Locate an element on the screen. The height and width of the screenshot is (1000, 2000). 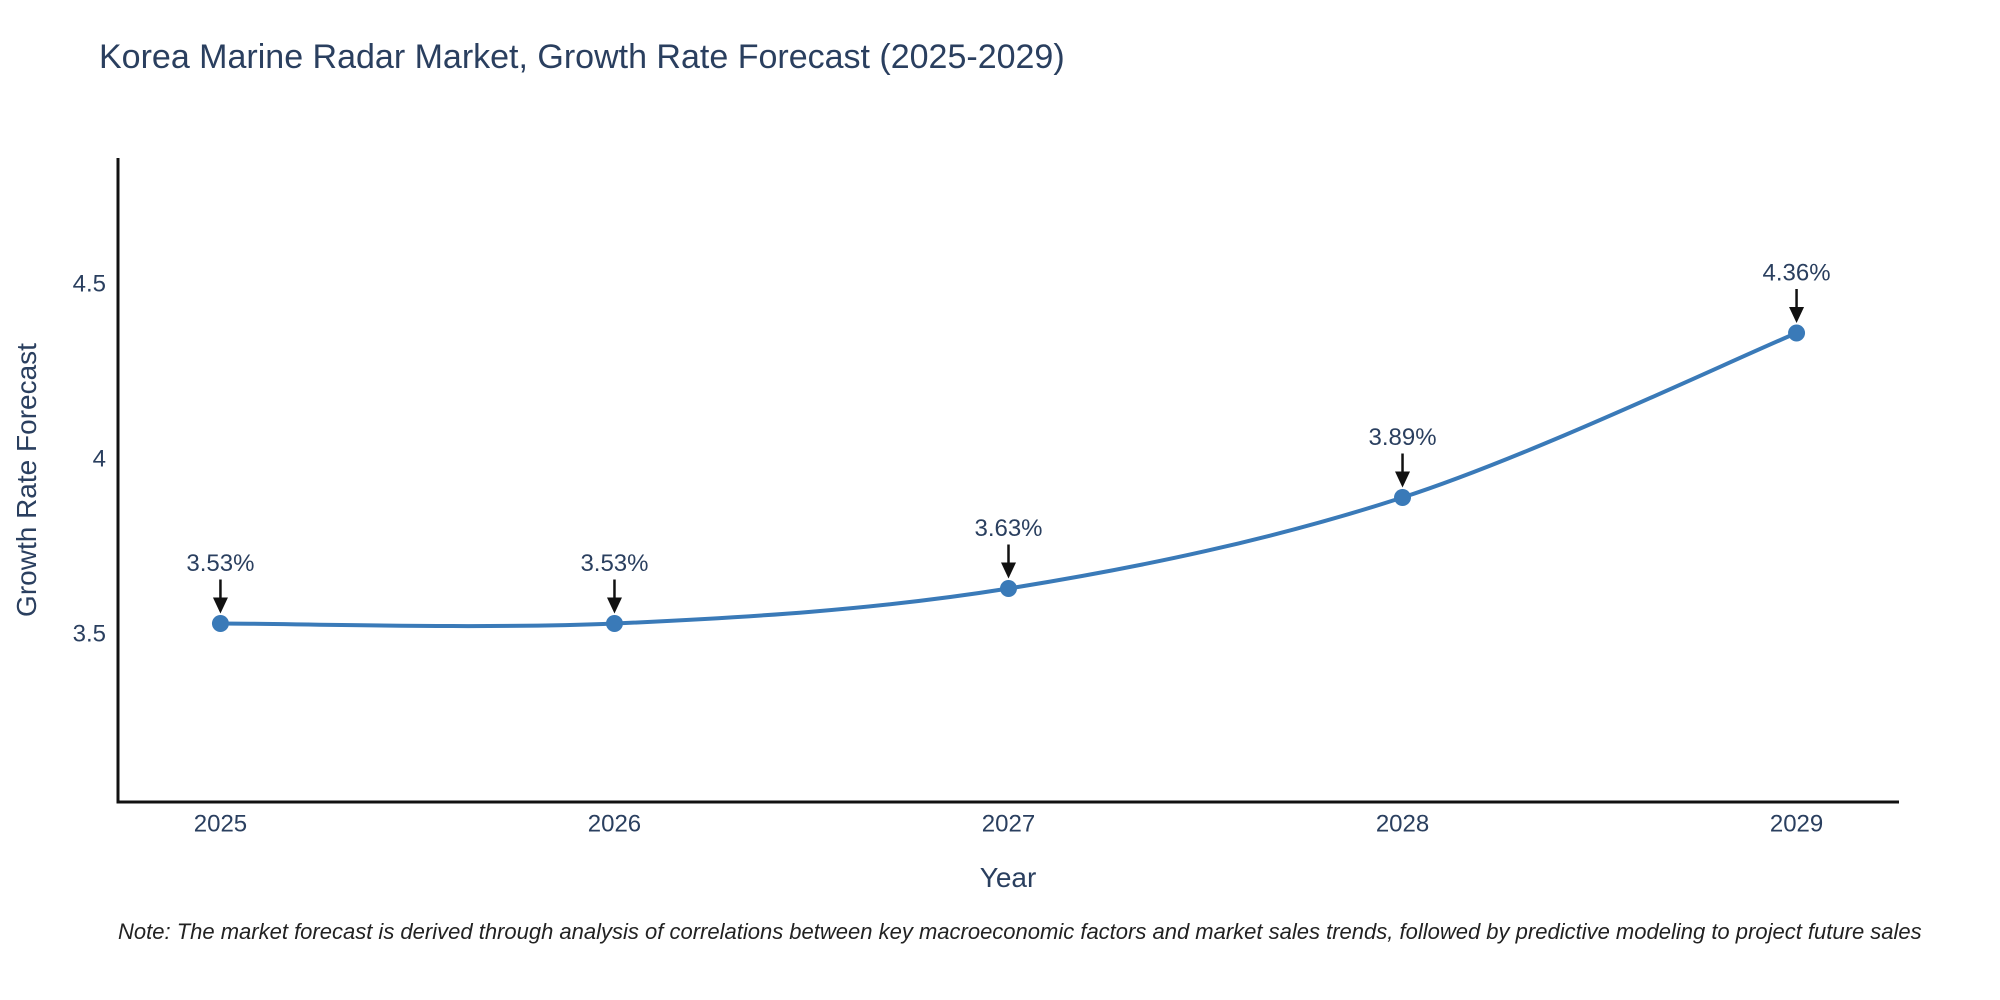
x-tick-label: 2027 is located at coordinates (1008, 824).